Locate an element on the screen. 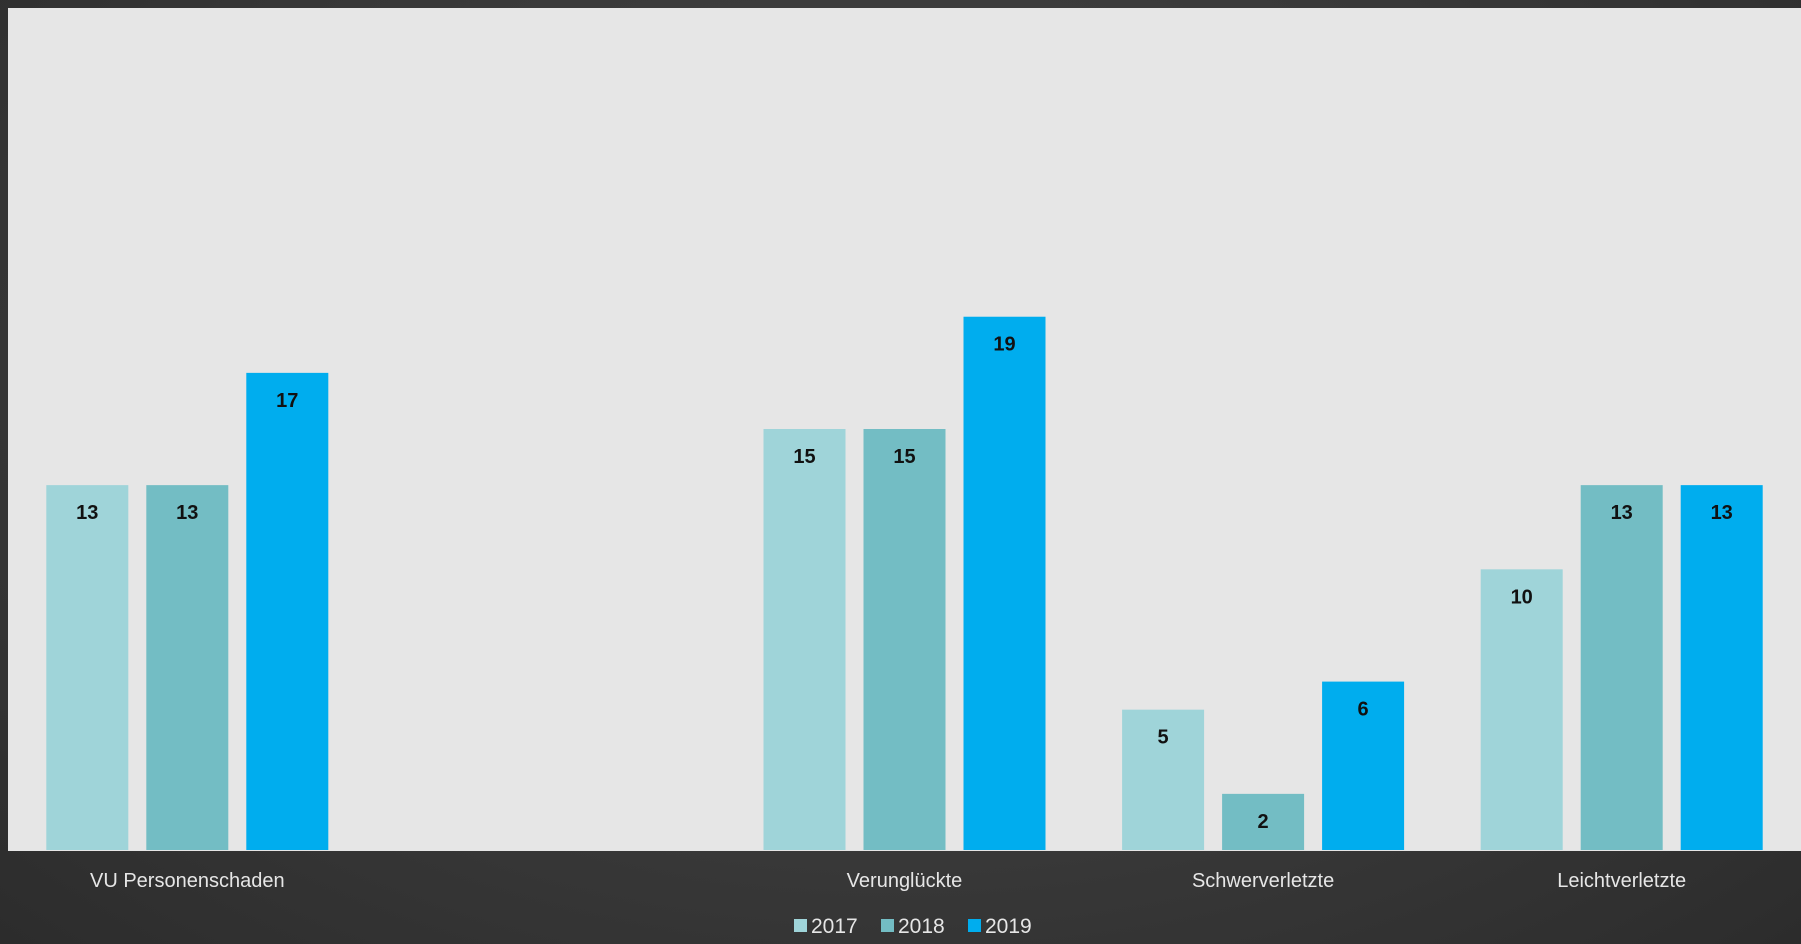 This screenshot has width=1801, height=944. legend-swatch-2018 is located at coordinates (887, 925).